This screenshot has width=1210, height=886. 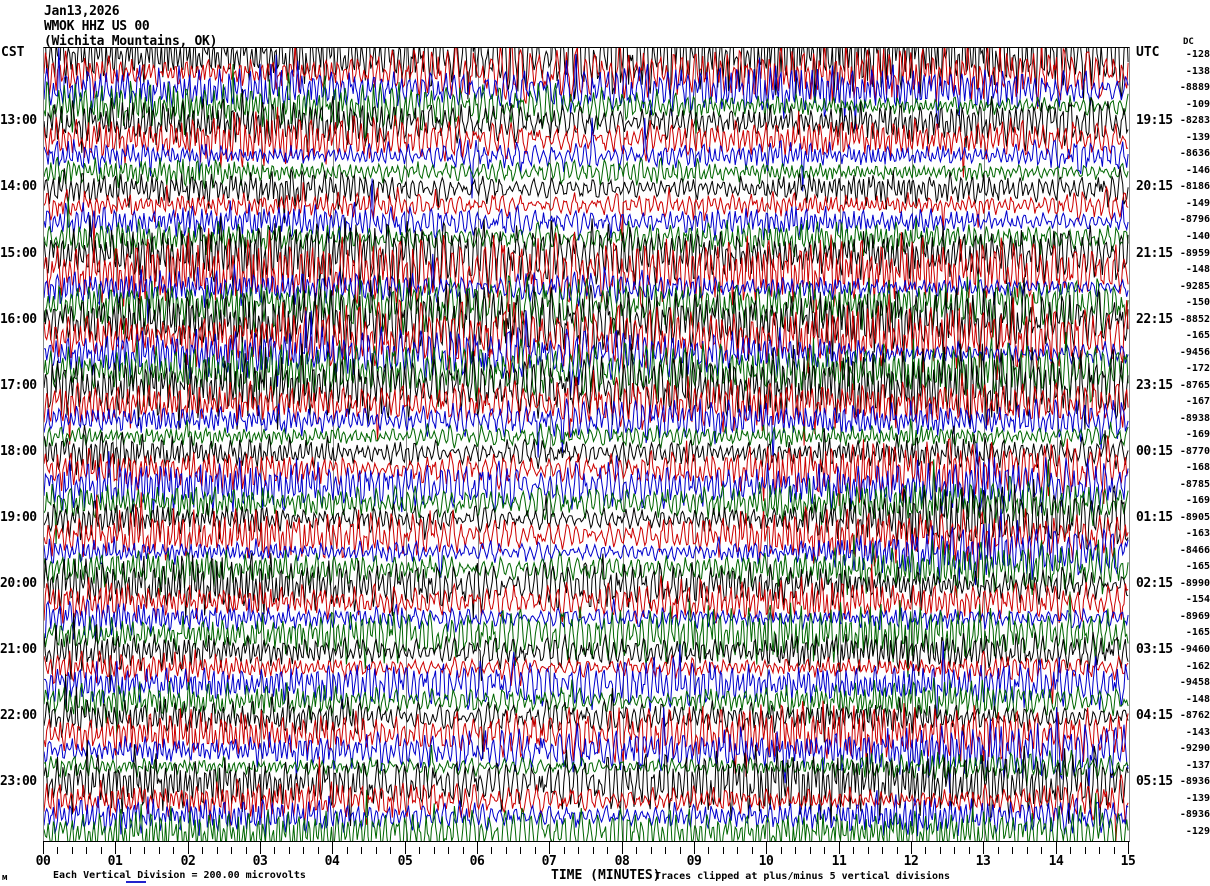 What do you see at coordinates (1194, 253) in the screenshot?
I see `dc-value: -8959` at bounding box center [1194, 253].